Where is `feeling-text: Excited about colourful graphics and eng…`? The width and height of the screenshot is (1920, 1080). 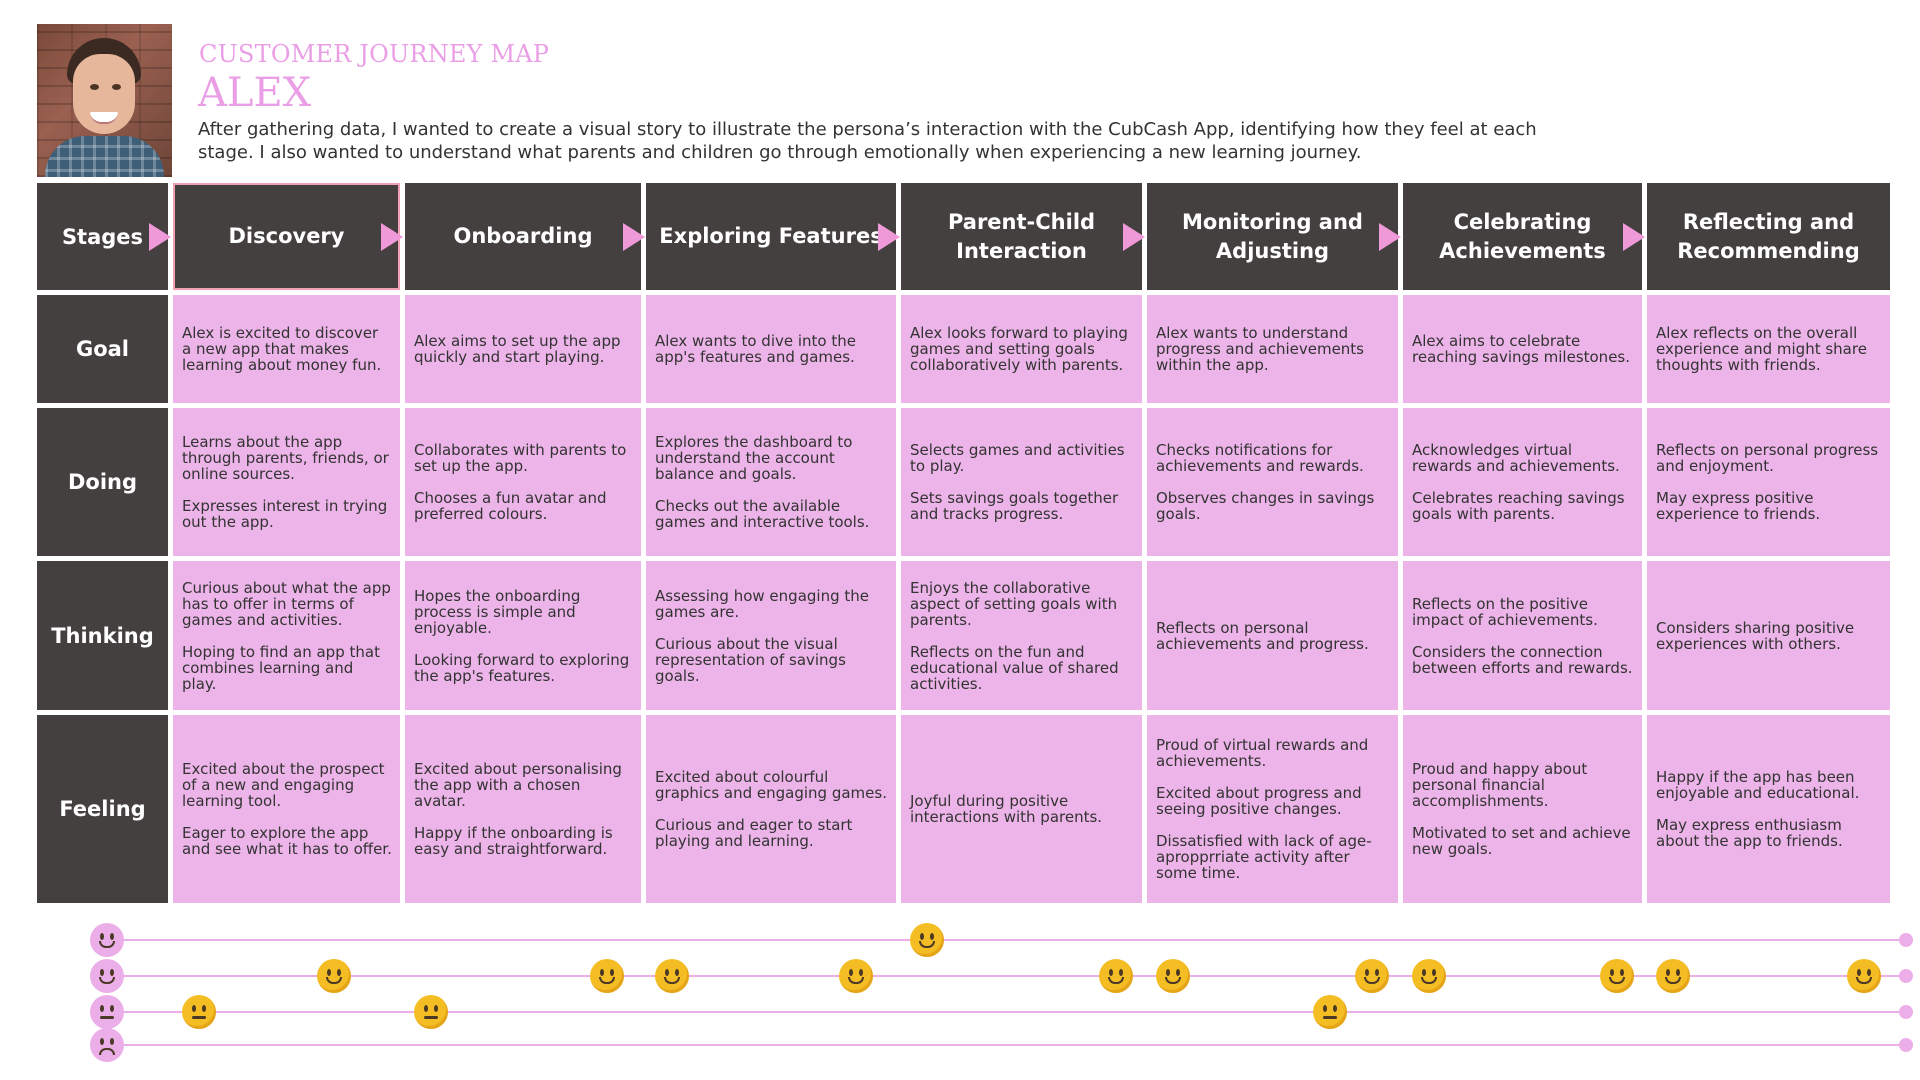
feeling-text: Excited about colourful graphics and eng… is located at coordinates (771, 785).